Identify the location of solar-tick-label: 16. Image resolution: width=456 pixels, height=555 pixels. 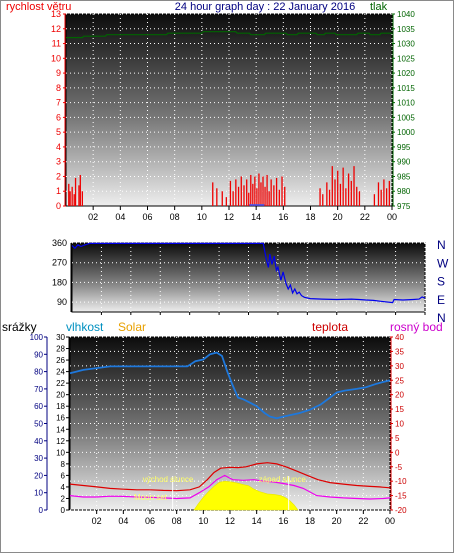
(60, 418).